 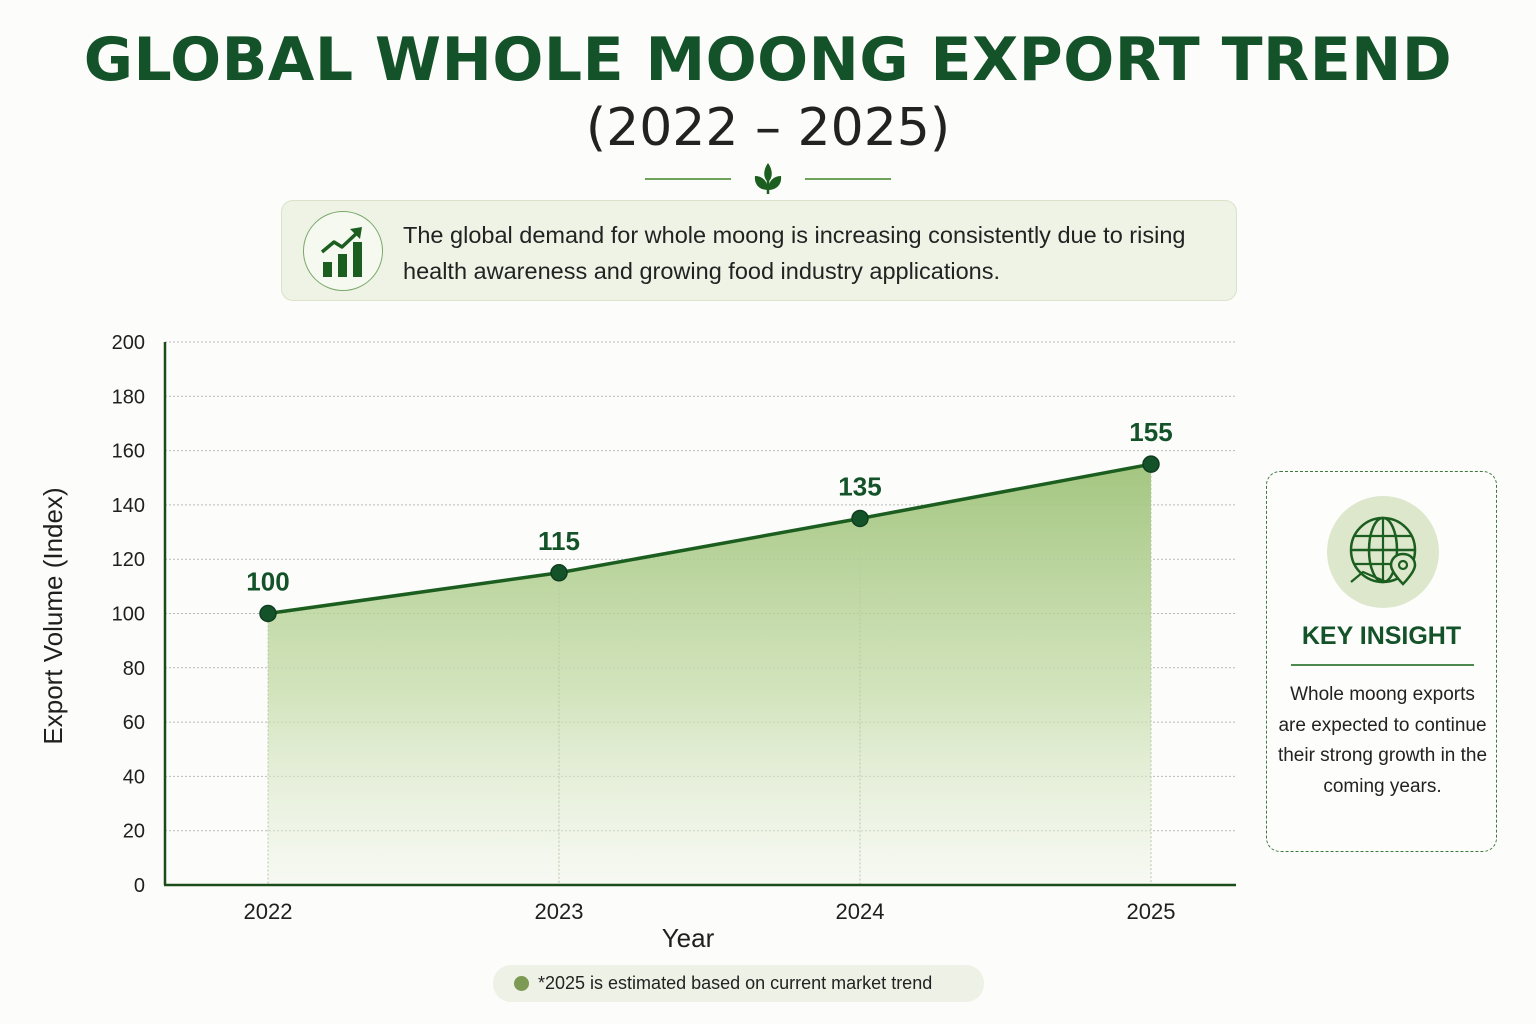 What do you see at coordinates (859, 486) in the screenshot?
I see `data-label: 135` at bounding box center [859, 486].